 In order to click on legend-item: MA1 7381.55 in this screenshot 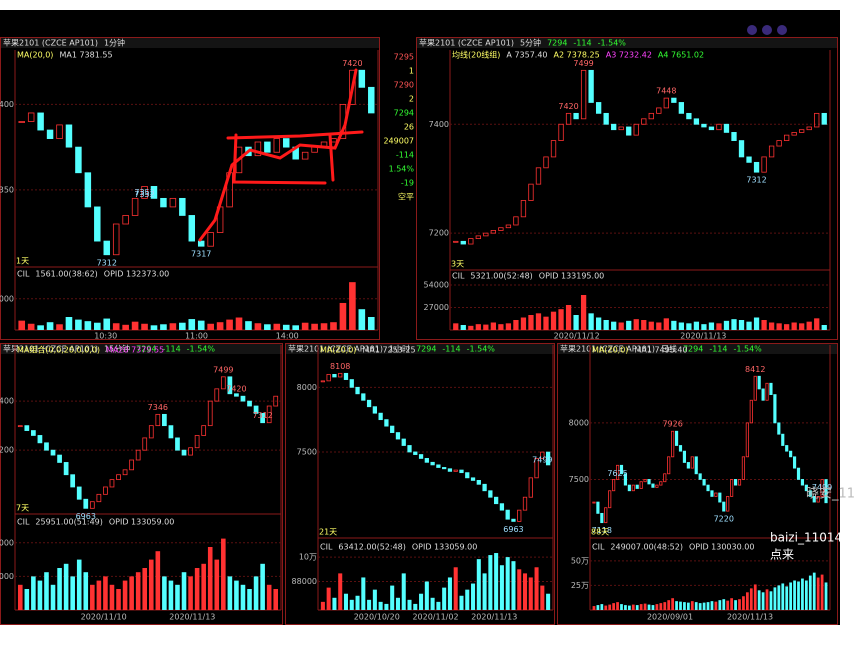, I will do `click(85, 55)`.